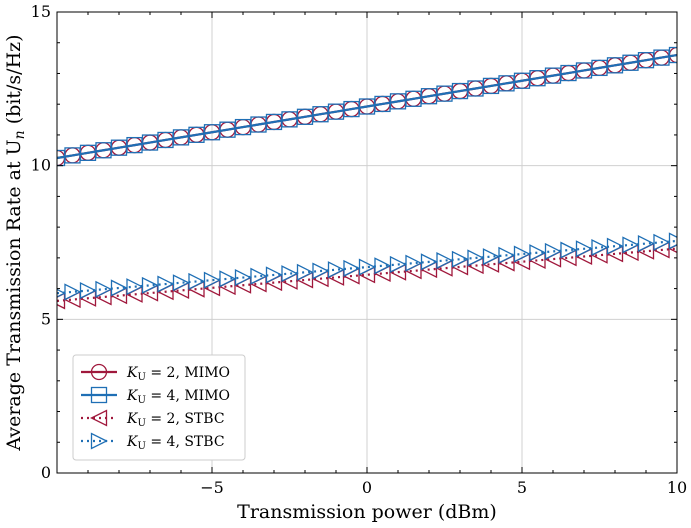  What do you see at coordinates (14, 295) in the screenshot?
I see `y-axis-label-main: Average Transmission Rate at U` at bounding box center [14, 295].